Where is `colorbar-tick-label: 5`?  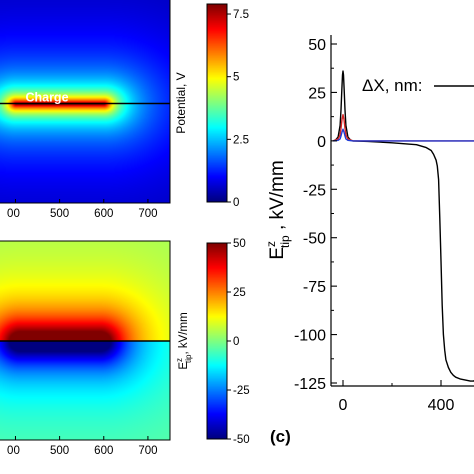
colorbar-tick-label: 5 is located at coordinates (236, 78).